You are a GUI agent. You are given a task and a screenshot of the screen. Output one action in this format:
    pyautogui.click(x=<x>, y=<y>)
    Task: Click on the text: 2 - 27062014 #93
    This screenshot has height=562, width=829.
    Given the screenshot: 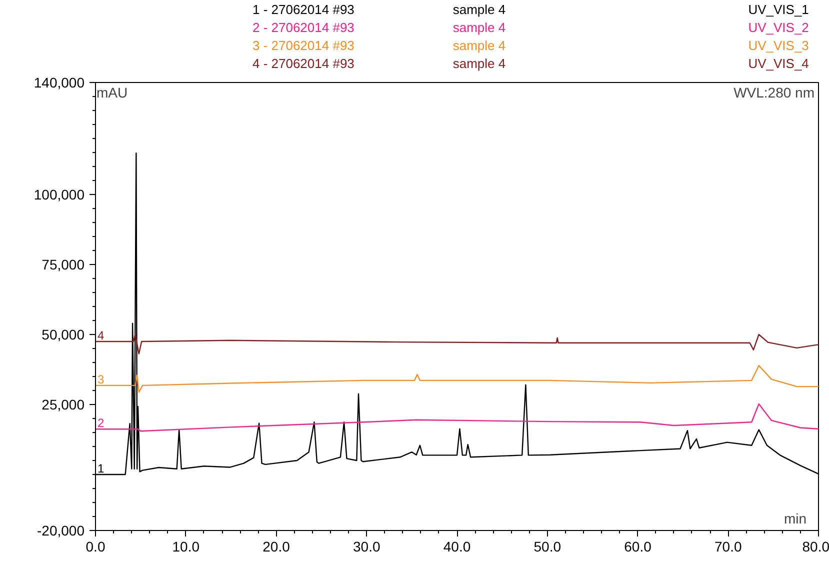 What is the action you would take?
    pyautogui.click(x=303, y=27)
    